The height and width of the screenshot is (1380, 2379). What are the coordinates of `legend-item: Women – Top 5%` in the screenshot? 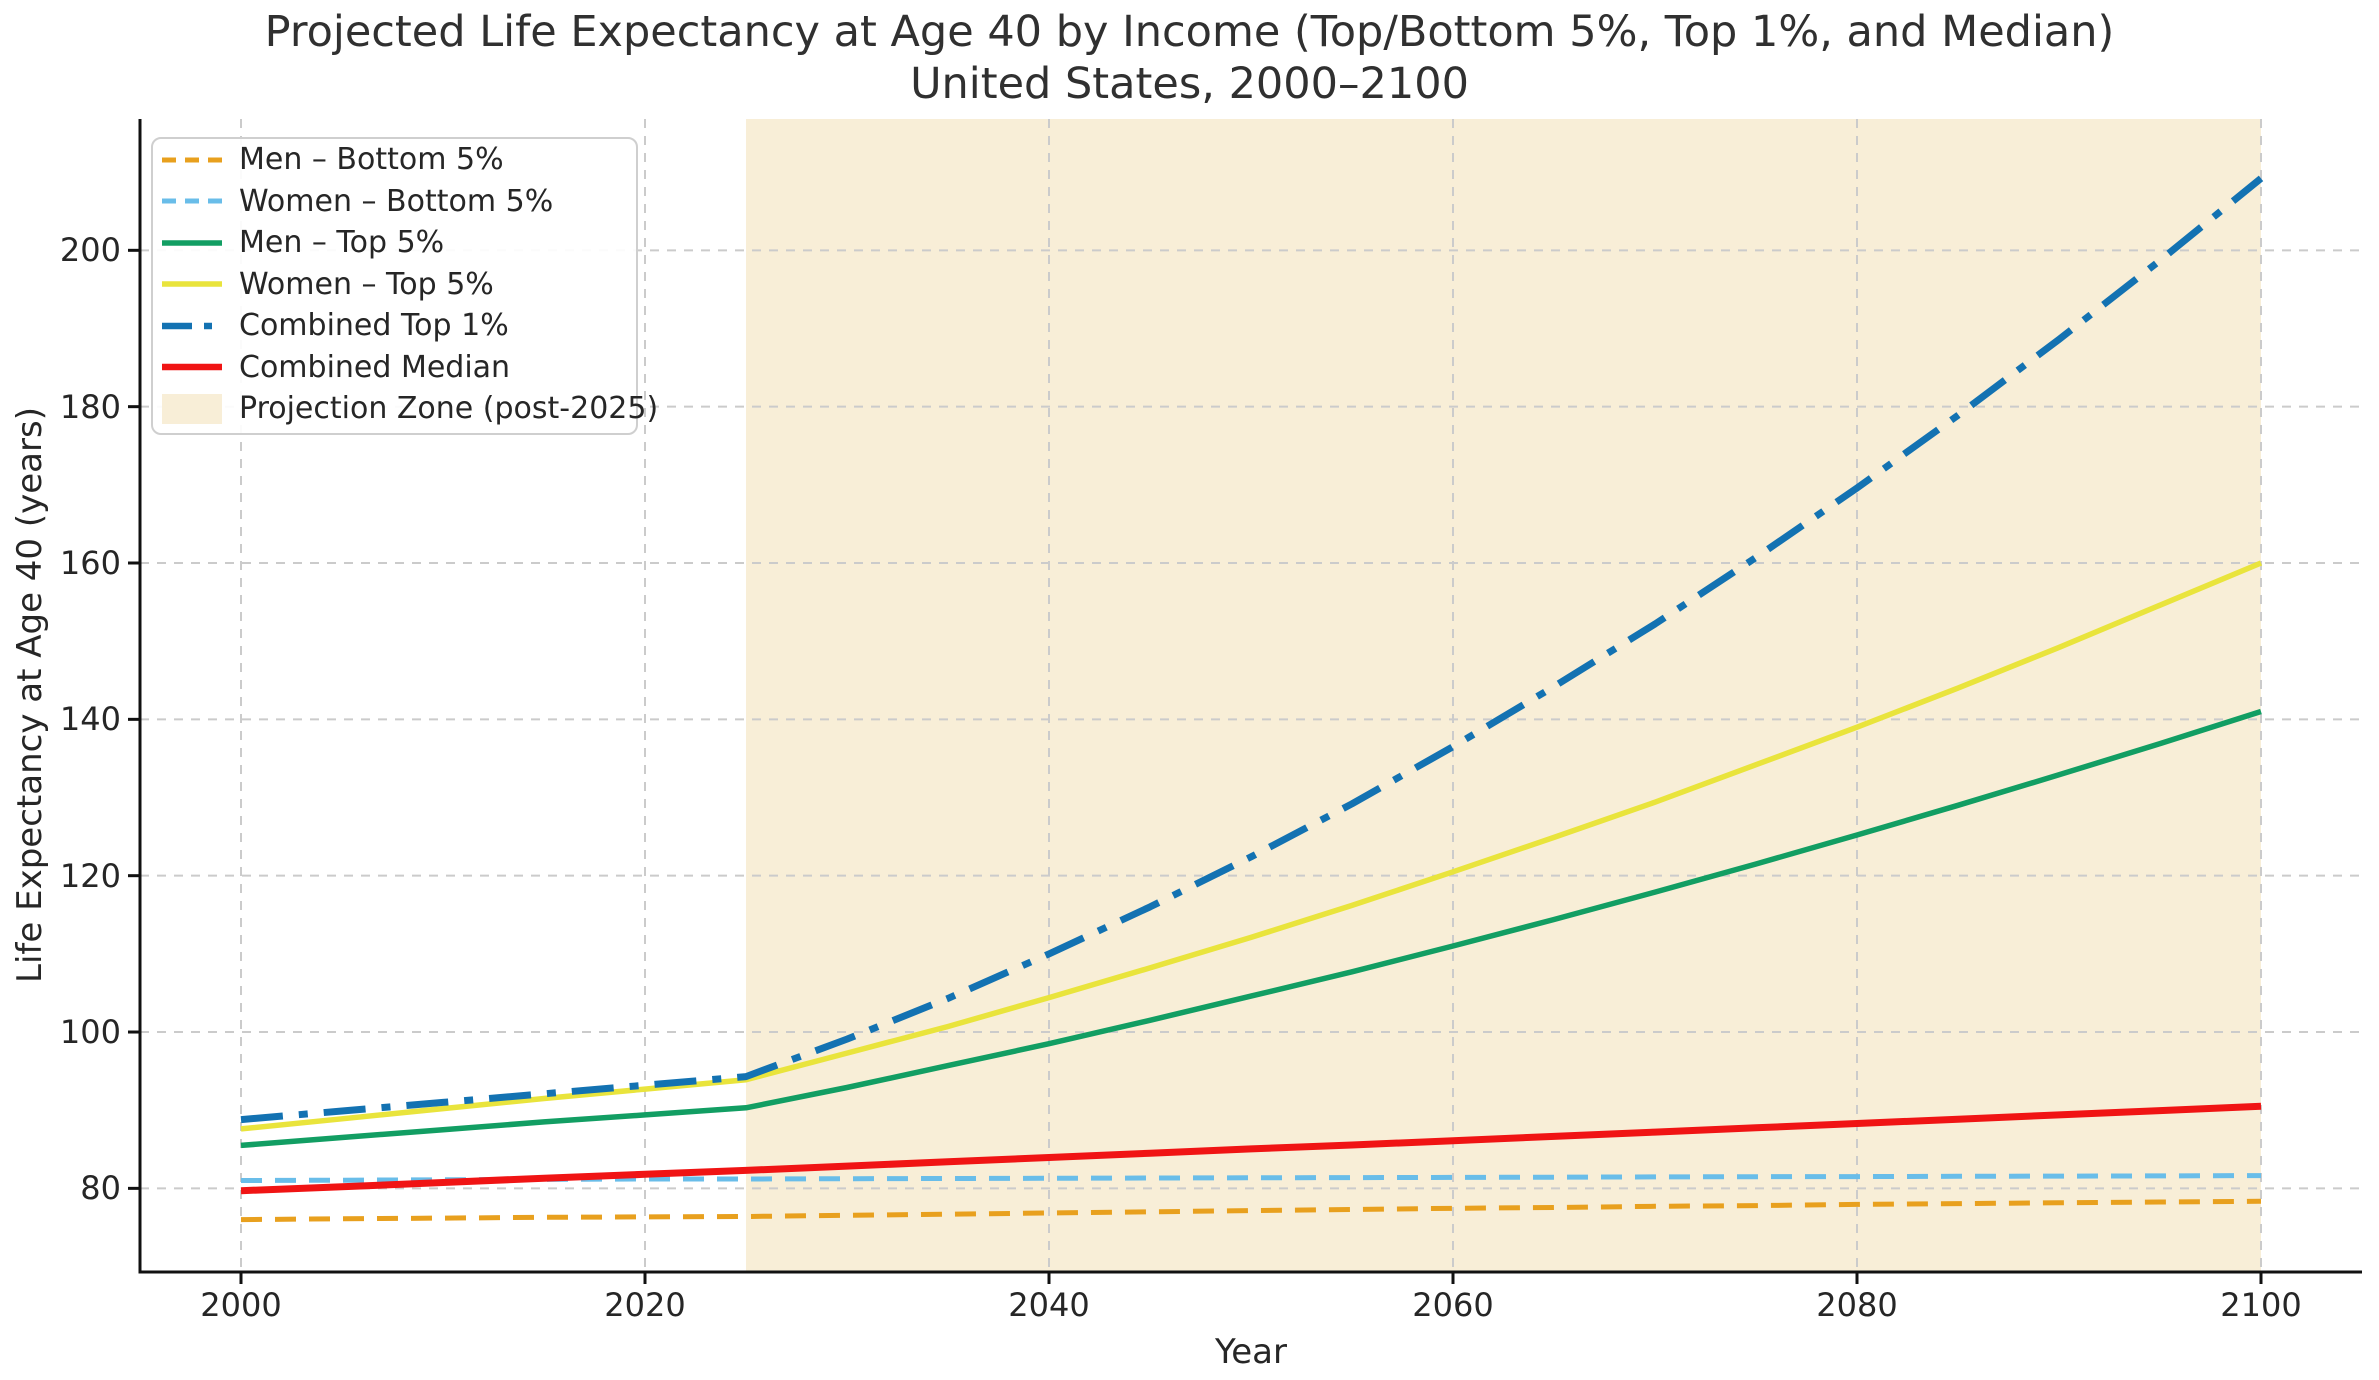 It's located at (399, 285).